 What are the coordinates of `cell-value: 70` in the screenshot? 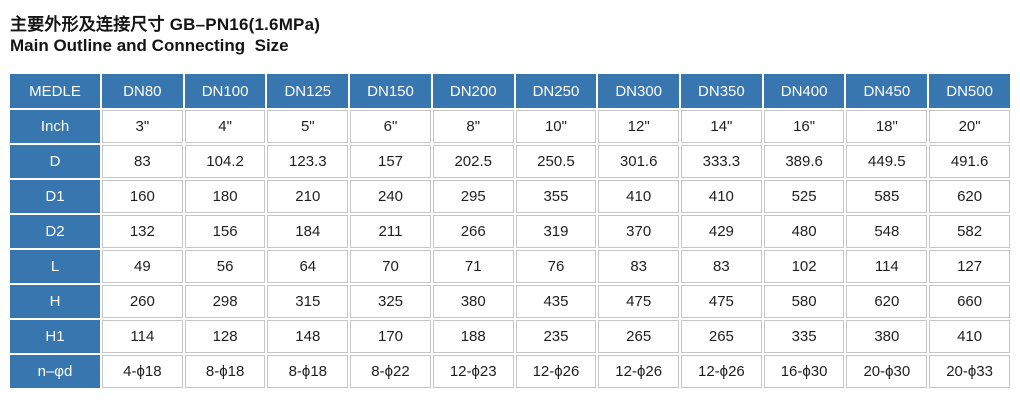 It's located at (390, 266).